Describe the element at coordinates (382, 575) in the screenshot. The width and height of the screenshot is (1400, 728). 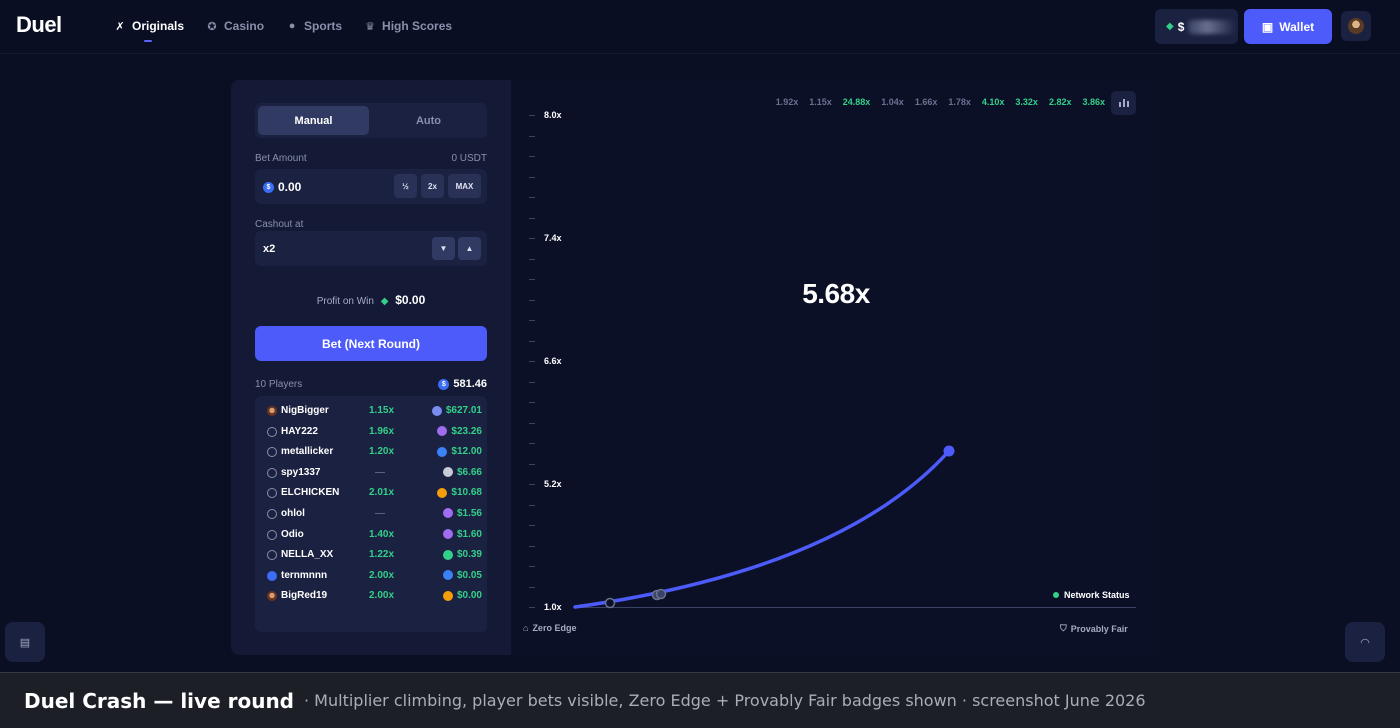
I see `player-multiplier: 2.00x` at that location.